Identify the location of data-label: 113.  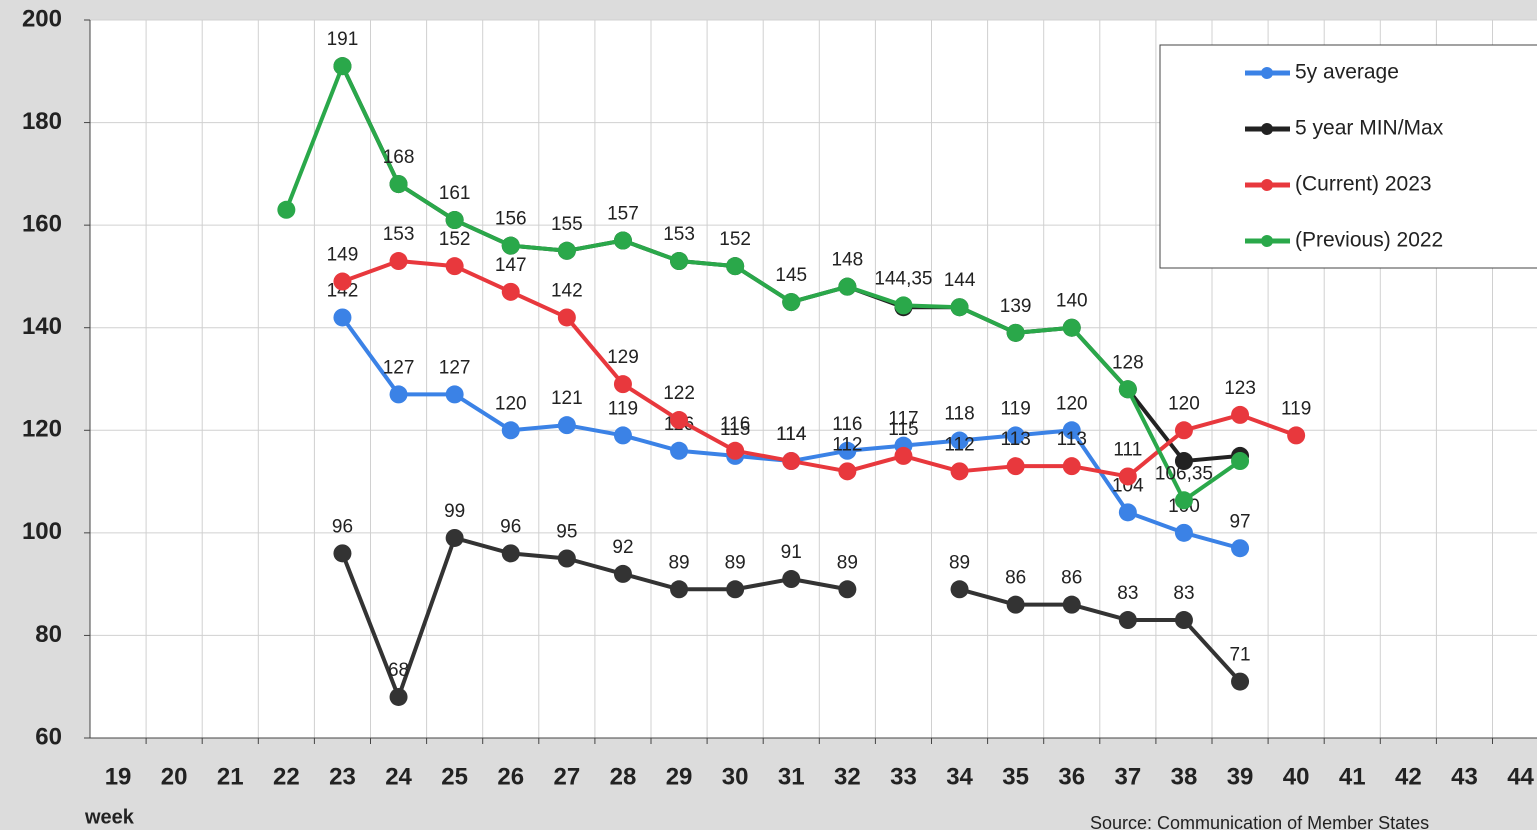
(1016, 439).